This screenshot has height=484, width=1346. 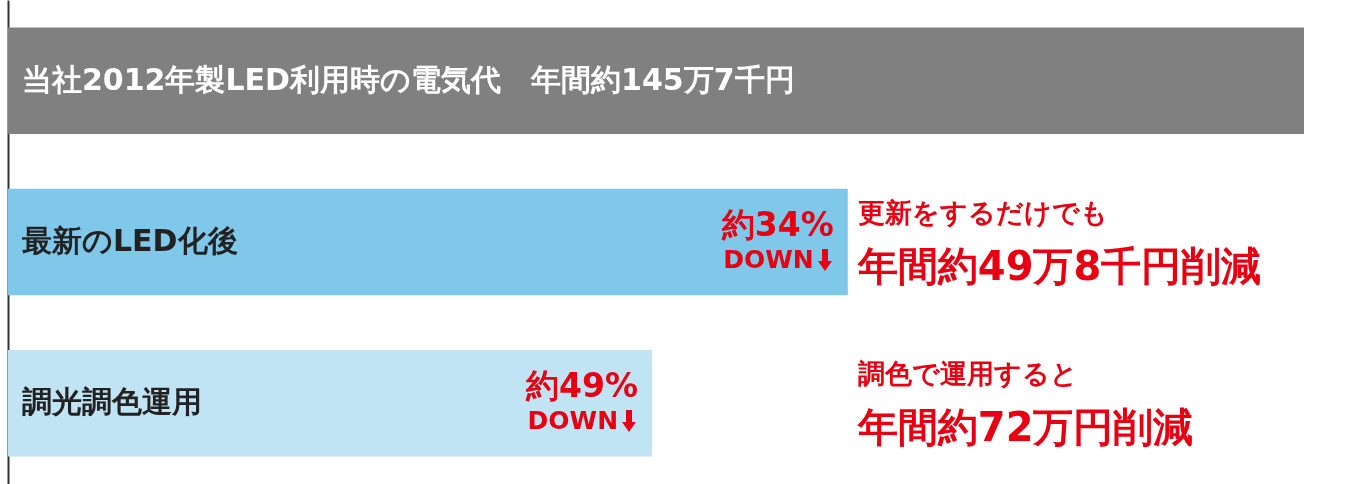 I want to click on y-tick-label: 調光調色運用, so click(x=112, y=402).